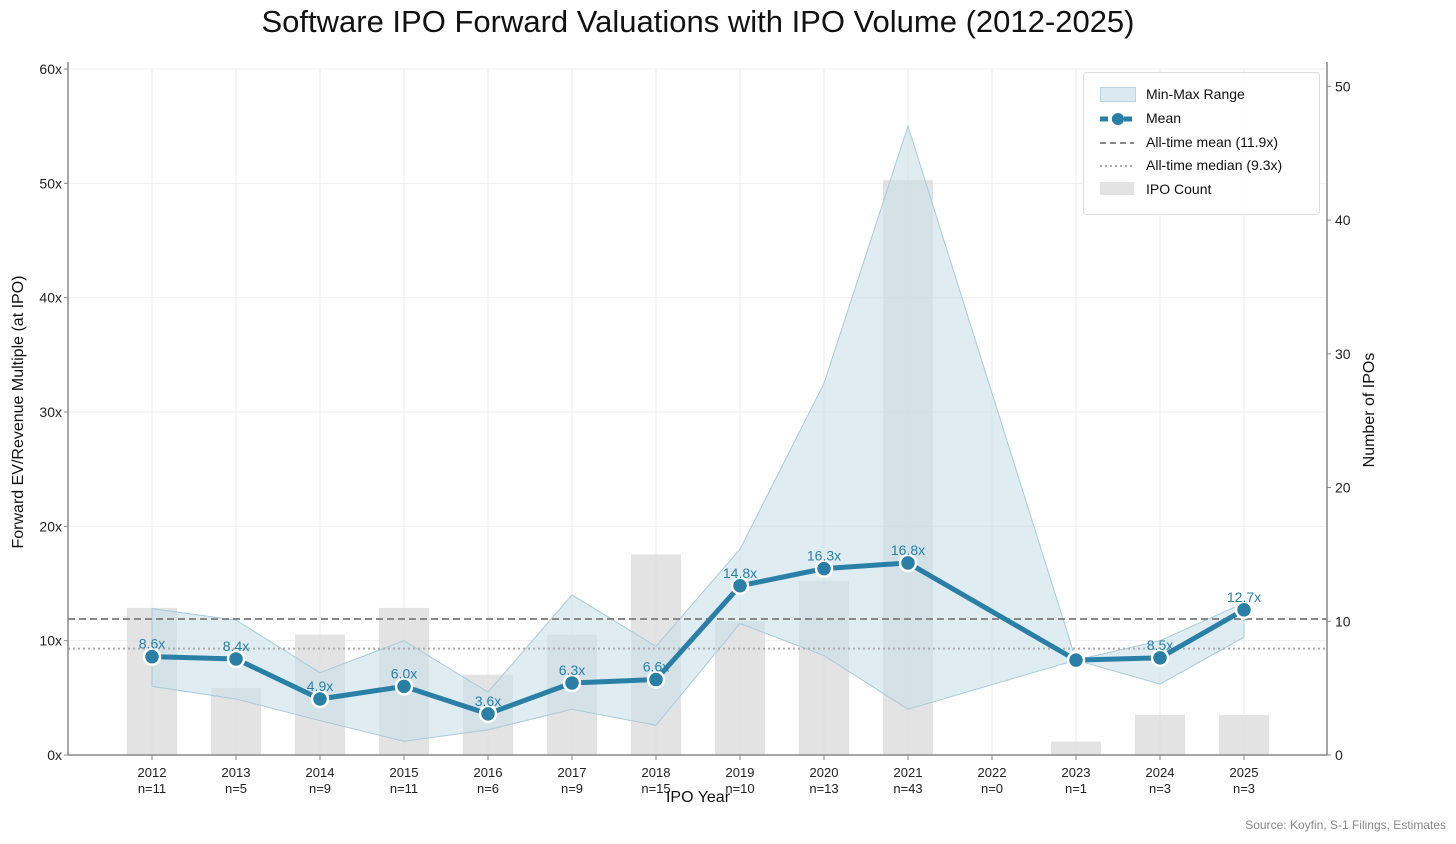  I want to click on source-note: Source: Koyfin, S-1 Filings, Estimates, so click(1345, 825).